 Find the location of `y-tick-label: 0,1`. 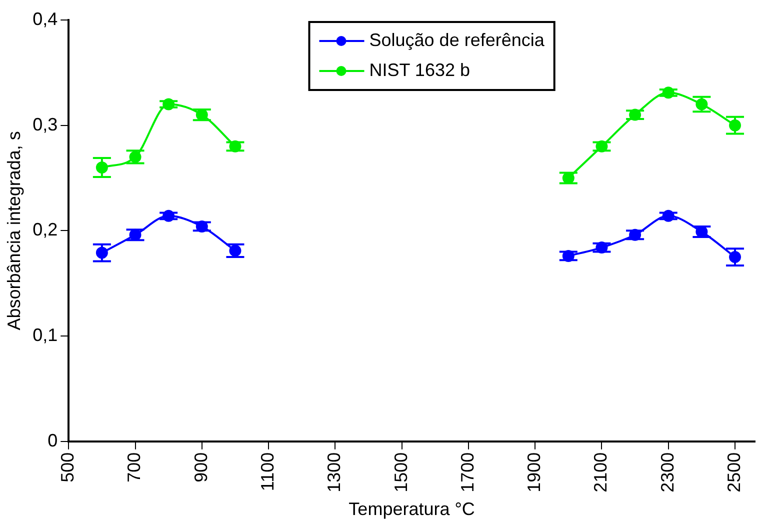

y-tick-label: 0,1 is located at coordinates (45, 334).